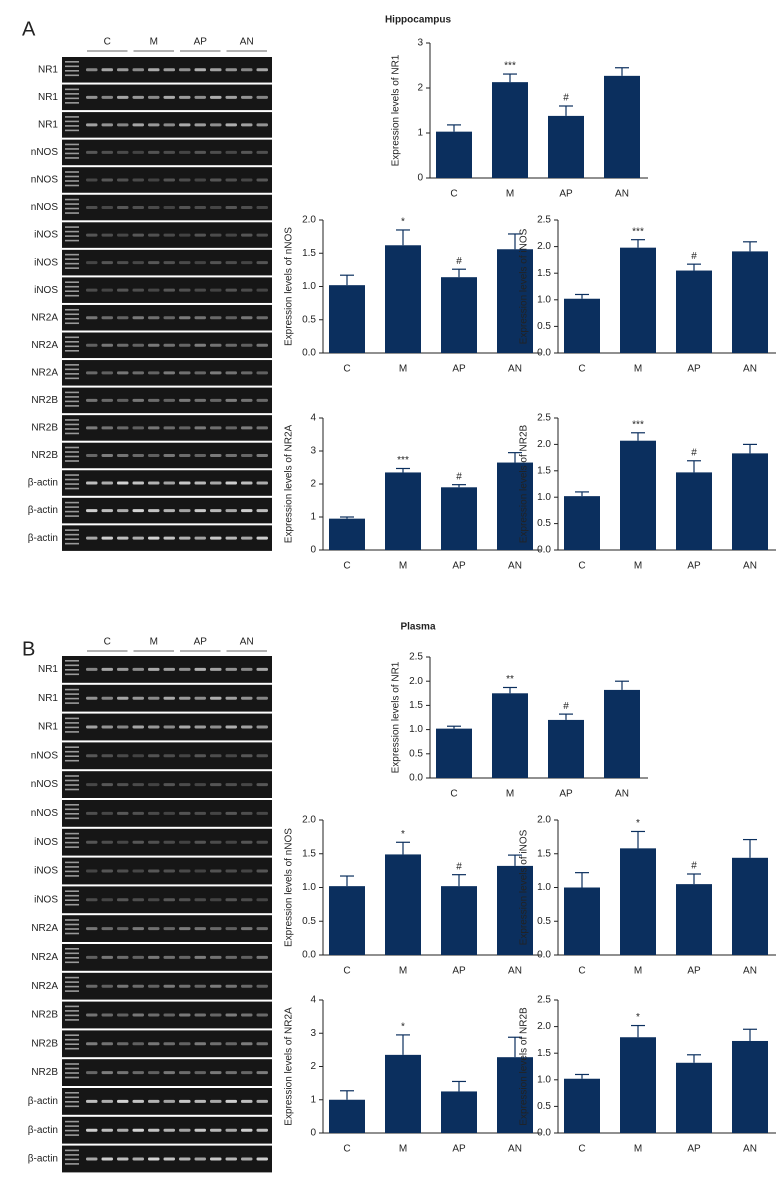 Image resolution: width=780 pixels, height=1200 pixels. Describe the element at coordinates (544, 1133) in the screenshot. I see `y-tick-label: 0.0` at that location.